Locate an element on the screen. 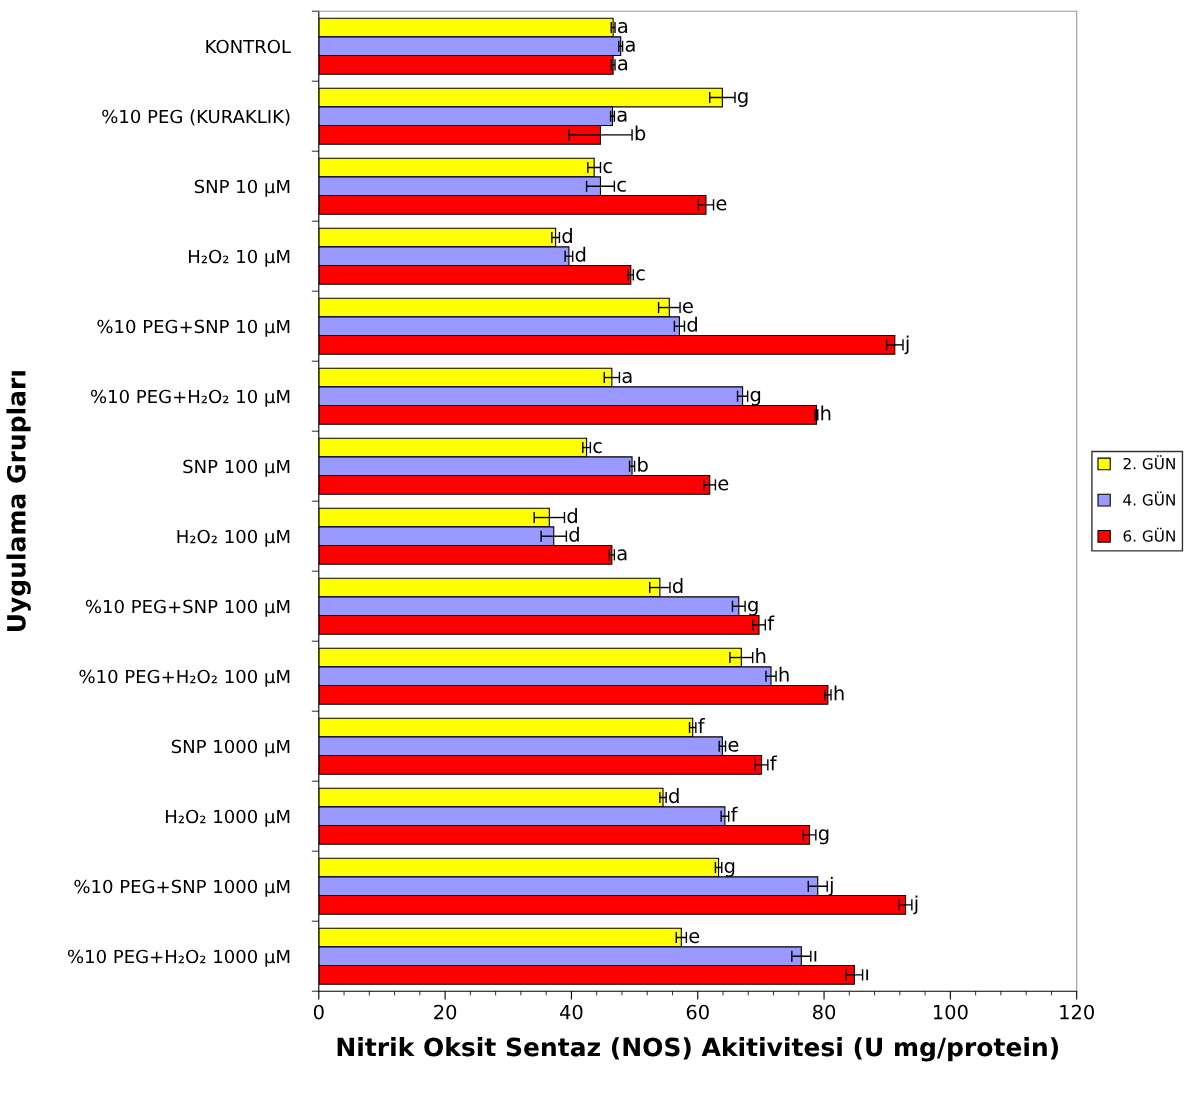  y-tick-label: %10 PEG+H₂O₂ 100 µM is located at coordinates (184, 678).